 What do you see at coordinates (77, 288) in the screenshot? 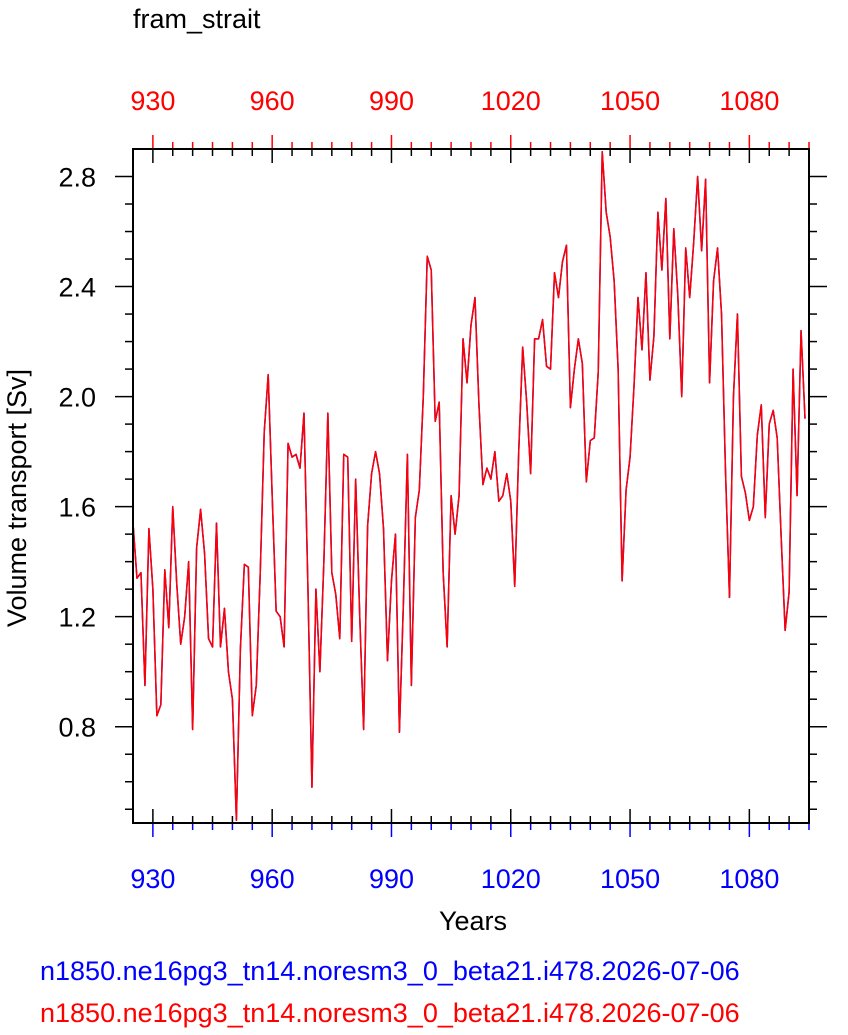
I see `y-tick-label: 2.4` at bounding box center [77, 288].